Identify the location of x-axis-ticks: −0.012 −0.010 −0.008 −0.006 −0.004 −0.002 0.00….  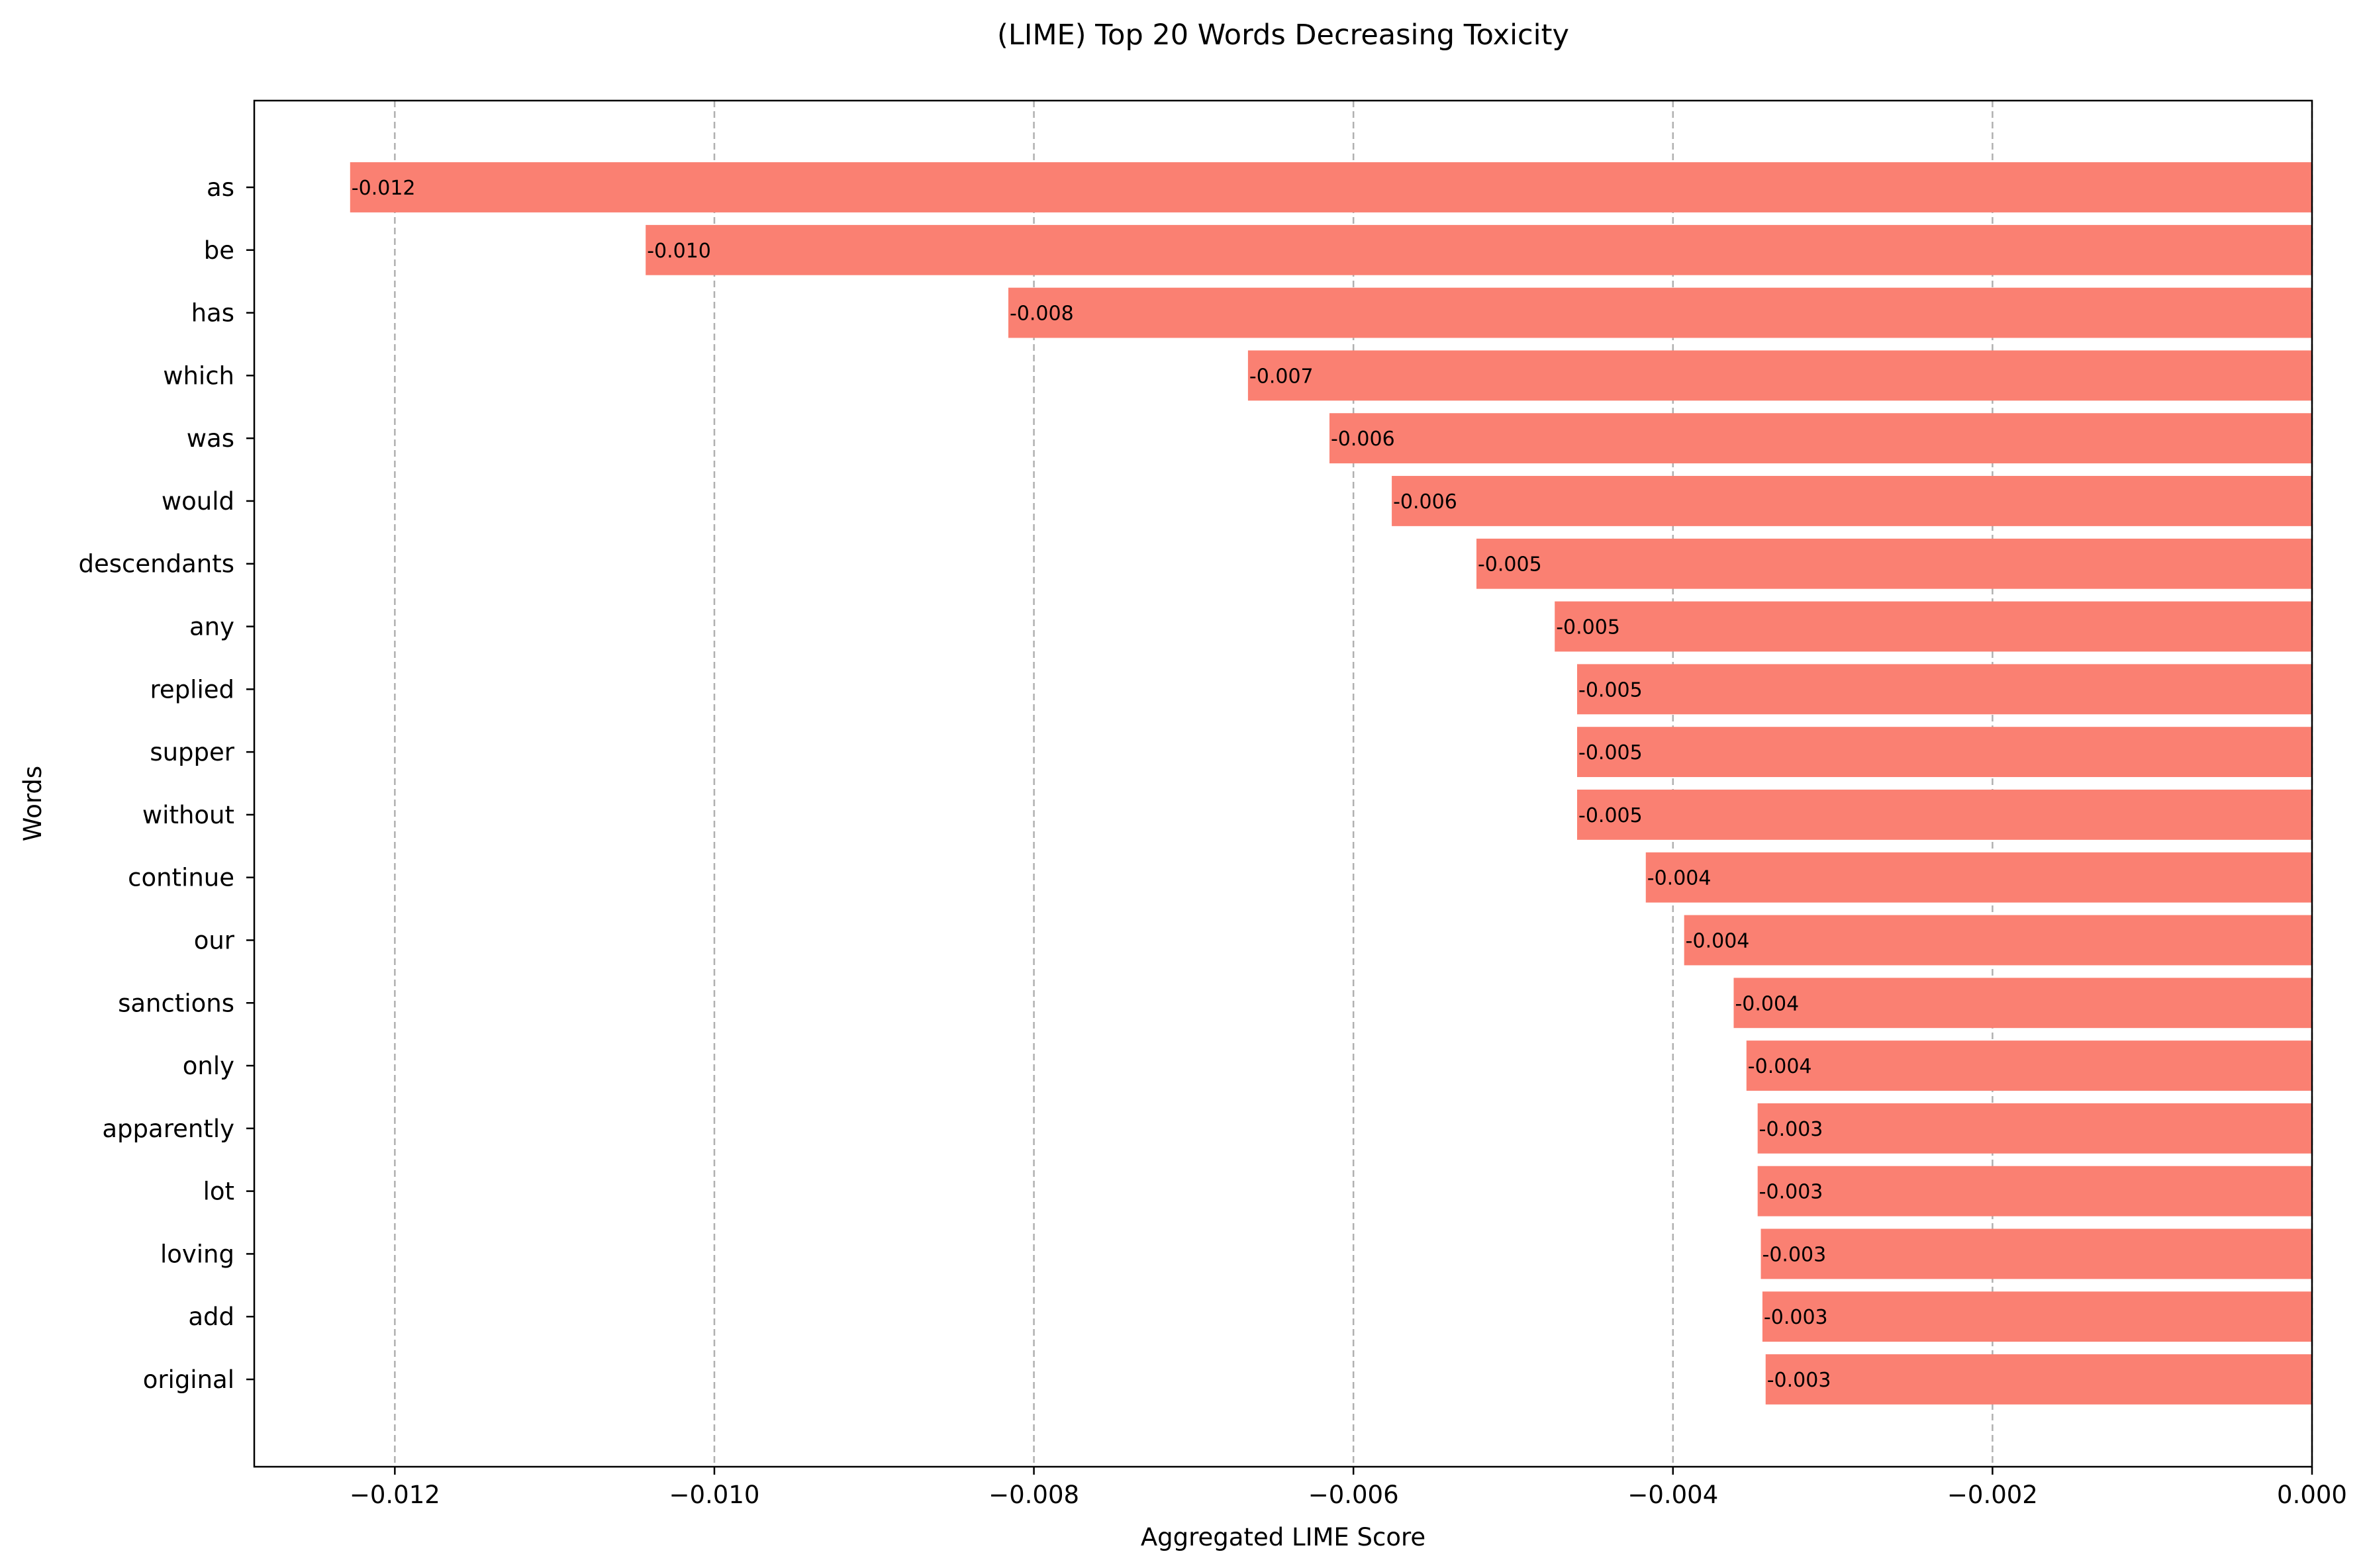
(1348, 1488).